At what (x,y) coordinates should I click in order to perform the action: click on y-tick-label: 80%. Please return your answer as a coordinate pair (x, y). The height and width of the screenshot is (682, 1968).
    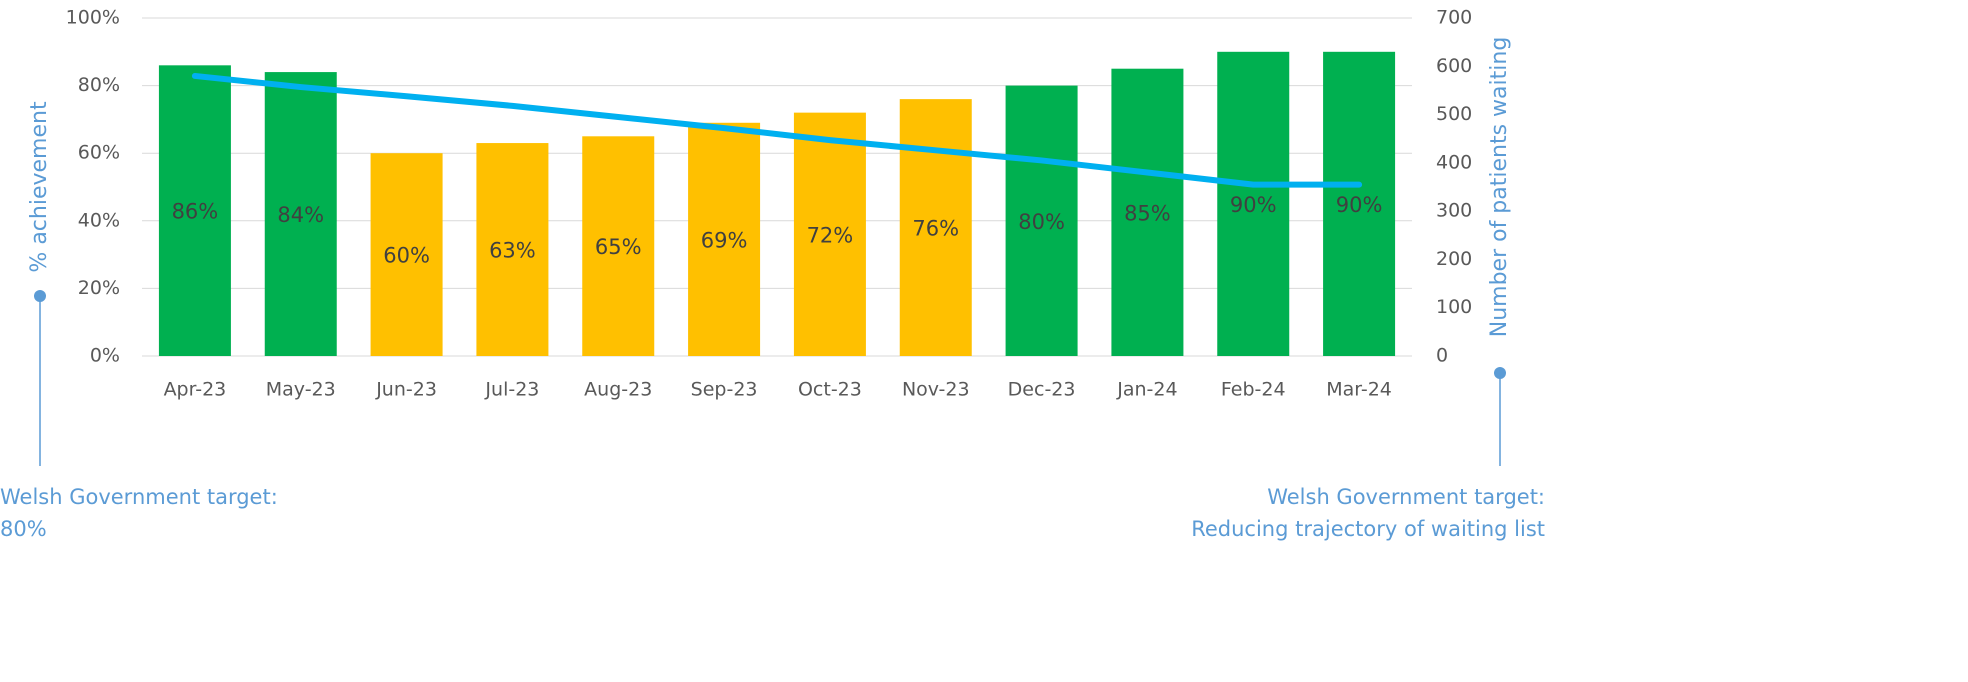
    Looking at the image, I should click on (99, 85).